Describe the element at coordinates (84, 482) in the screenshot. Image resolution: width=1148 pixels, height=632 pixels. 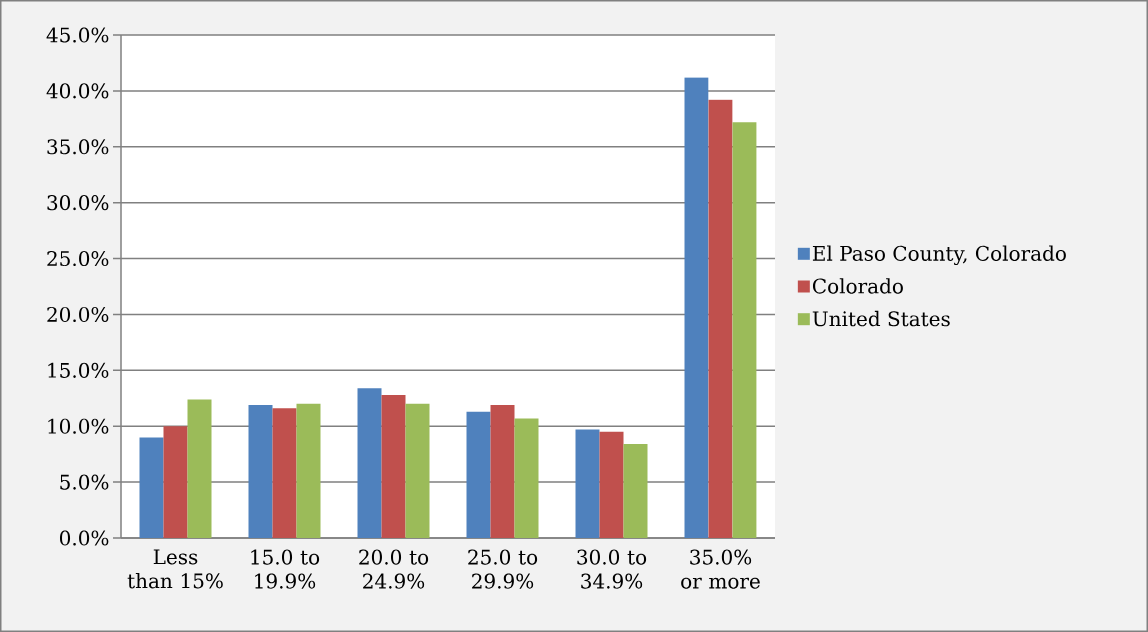
I see `y-tick-label: 5.0%` at that location.